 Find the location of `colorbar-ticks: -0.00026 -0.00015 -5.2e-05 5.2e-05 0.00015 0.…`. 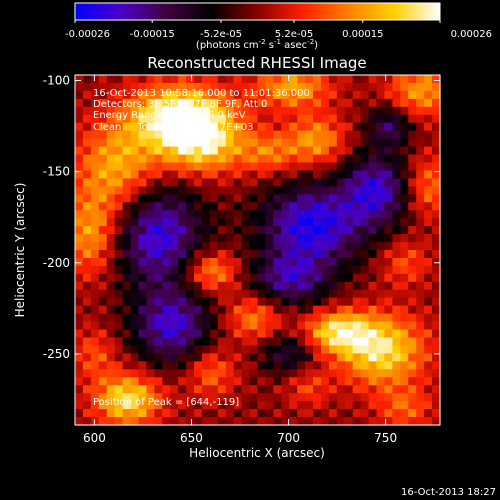

colorbar-ticks: -0.00026 -0.00015 -5.2e-05 5.2e-05 0.00015 0.… is located at coordinates (278, 30).